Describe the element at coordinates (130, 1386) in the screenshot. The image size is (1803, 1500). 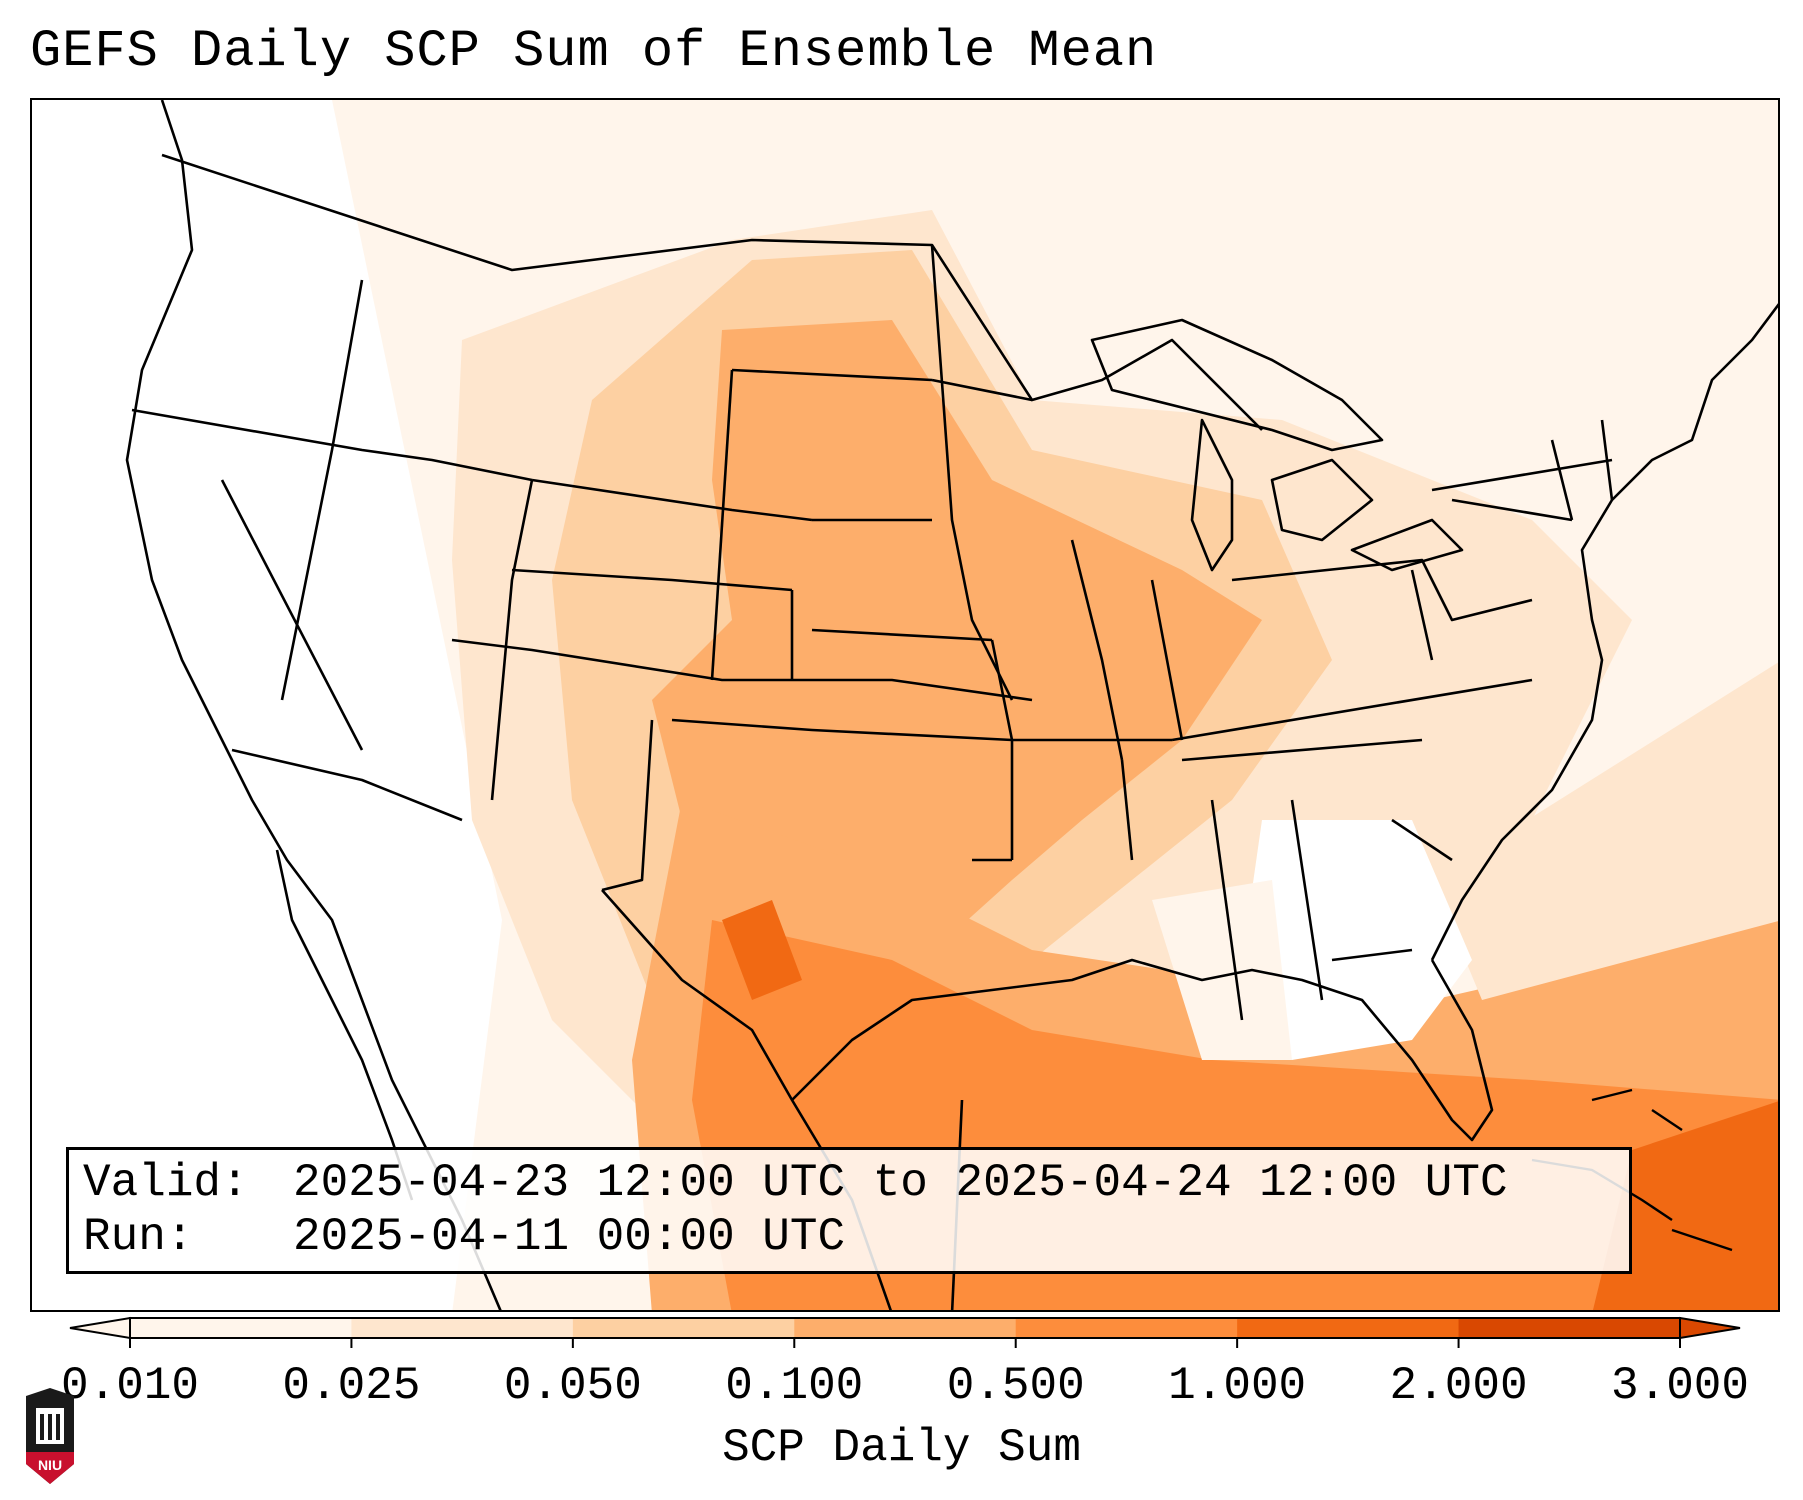
I see `colorbar-tick-label: 0.010` at that location.